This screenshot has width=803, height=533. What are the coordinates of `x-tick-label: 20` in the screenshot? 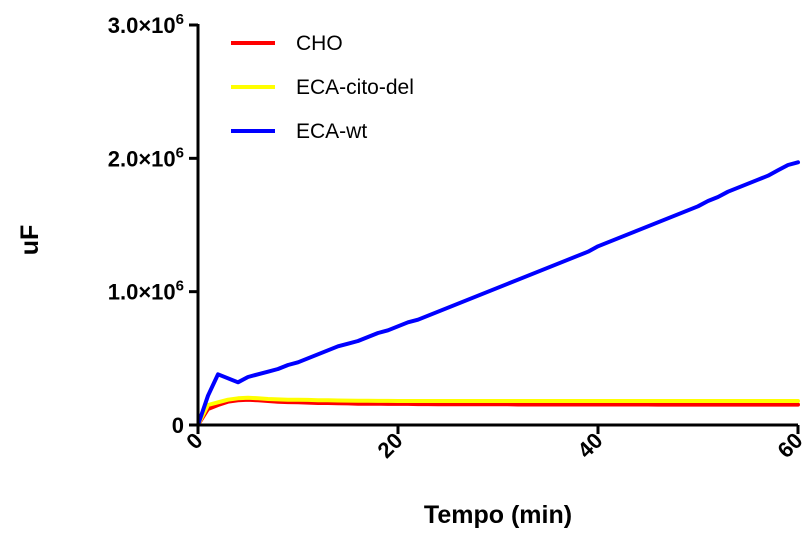 It's located at (390, 445).